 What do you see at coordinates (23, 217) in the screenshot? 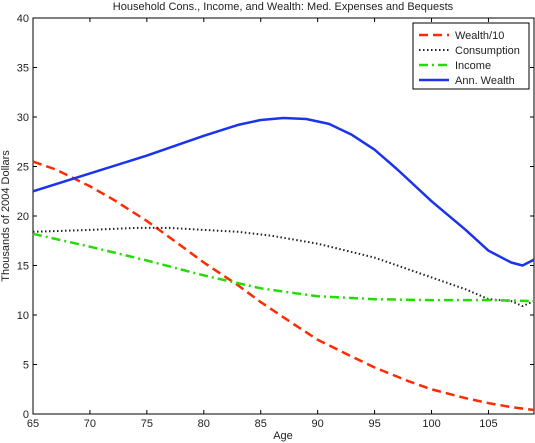
I see `y-tick-label: 20` at bounding box center [23, 217].